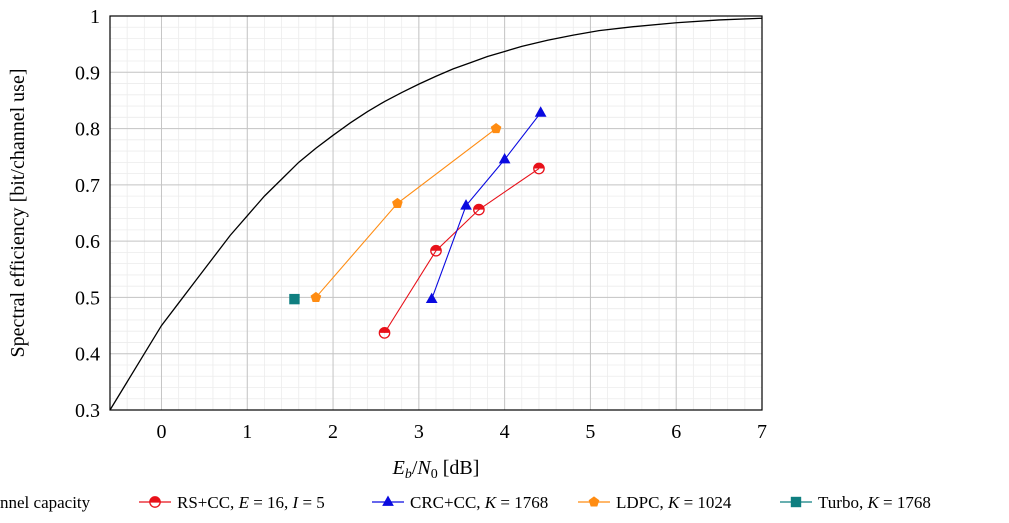 Image resolution: width=1009 pixels, height=523 pixels. I want to click on legend-item: LDPC, K = 1024, so click(655, 502).